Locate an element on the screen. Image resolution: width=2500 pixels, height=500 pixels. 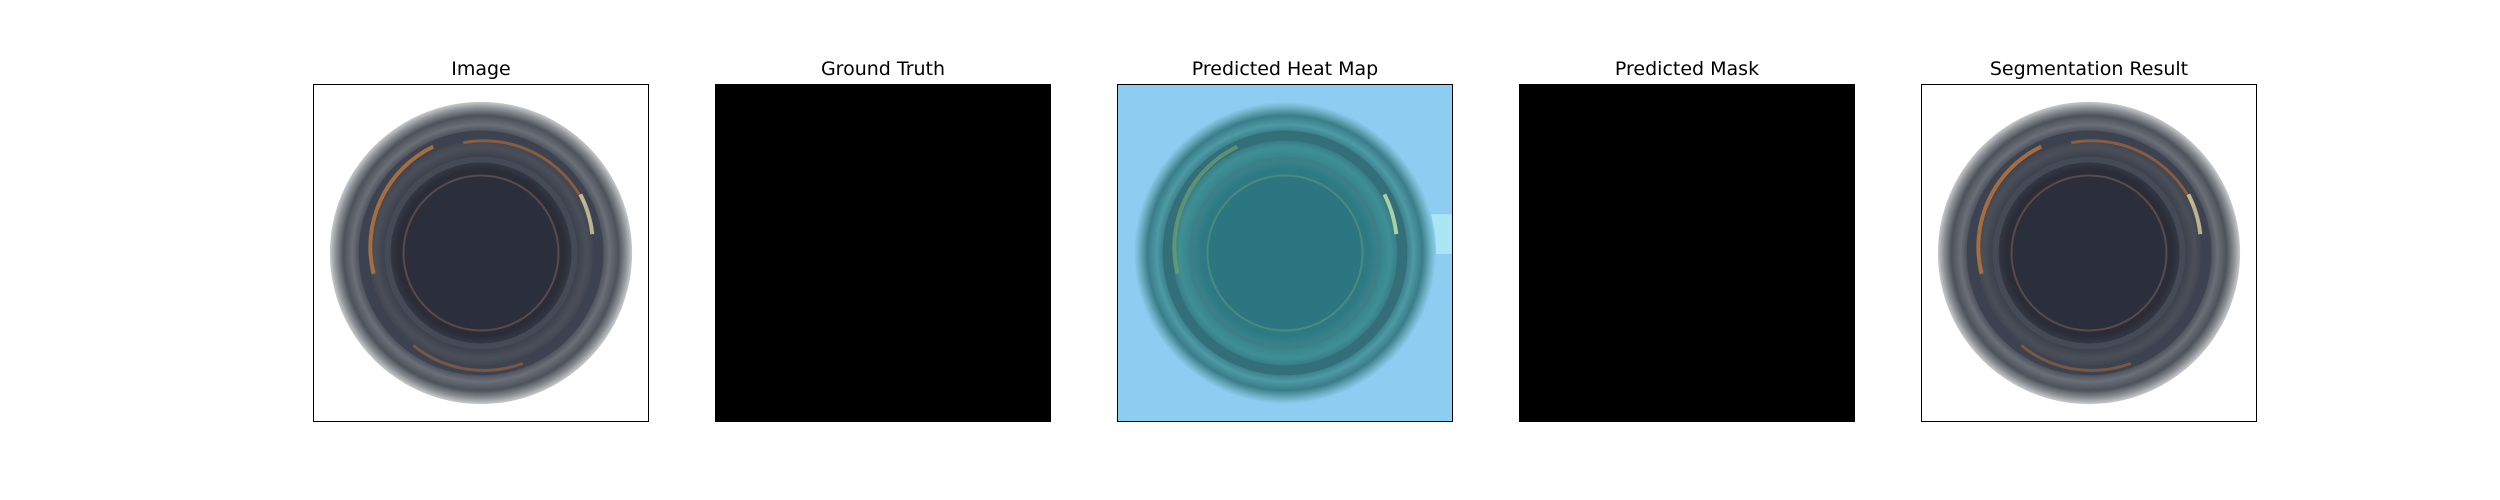
panel-predicted-mask: Predicted Mask is located at coordinates (1687, 241).